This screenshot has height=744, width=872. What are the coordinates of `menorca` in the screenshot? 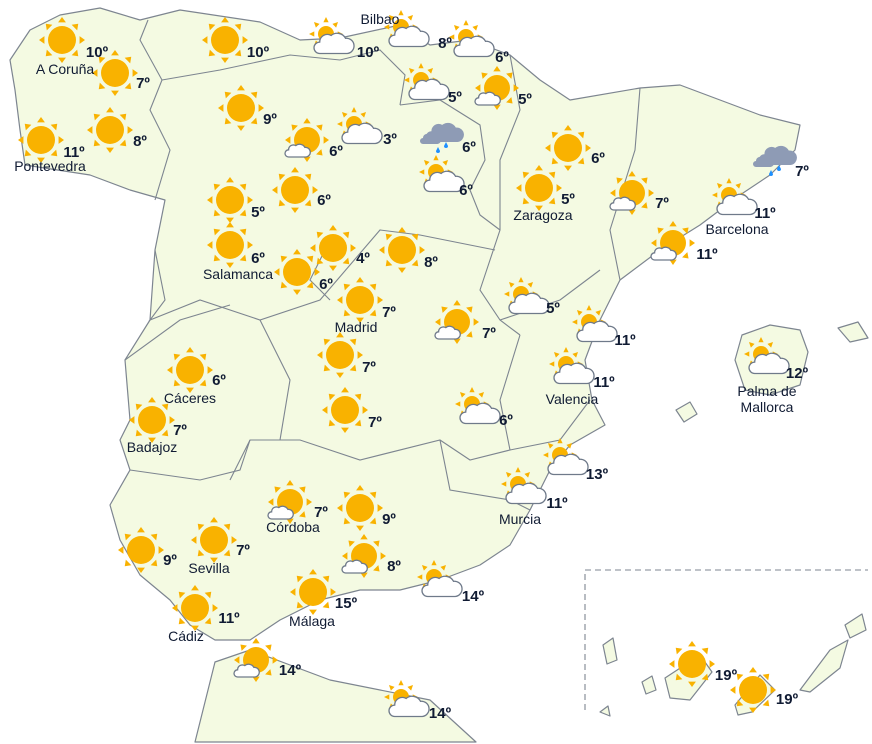 It's located at (853, 332).